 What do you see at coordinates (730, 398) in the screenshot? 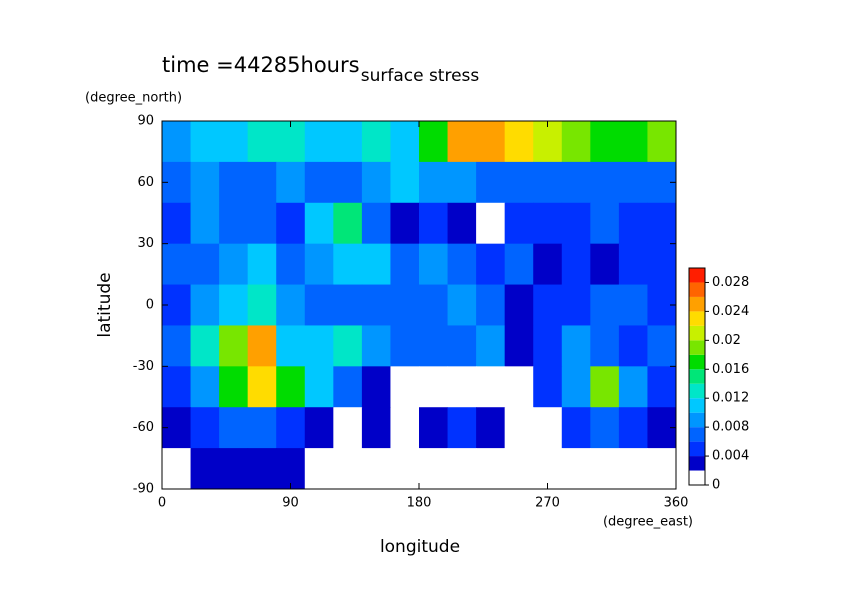
I see `colorbar-tick-label: 0.012` at bounding box center [730, 398].